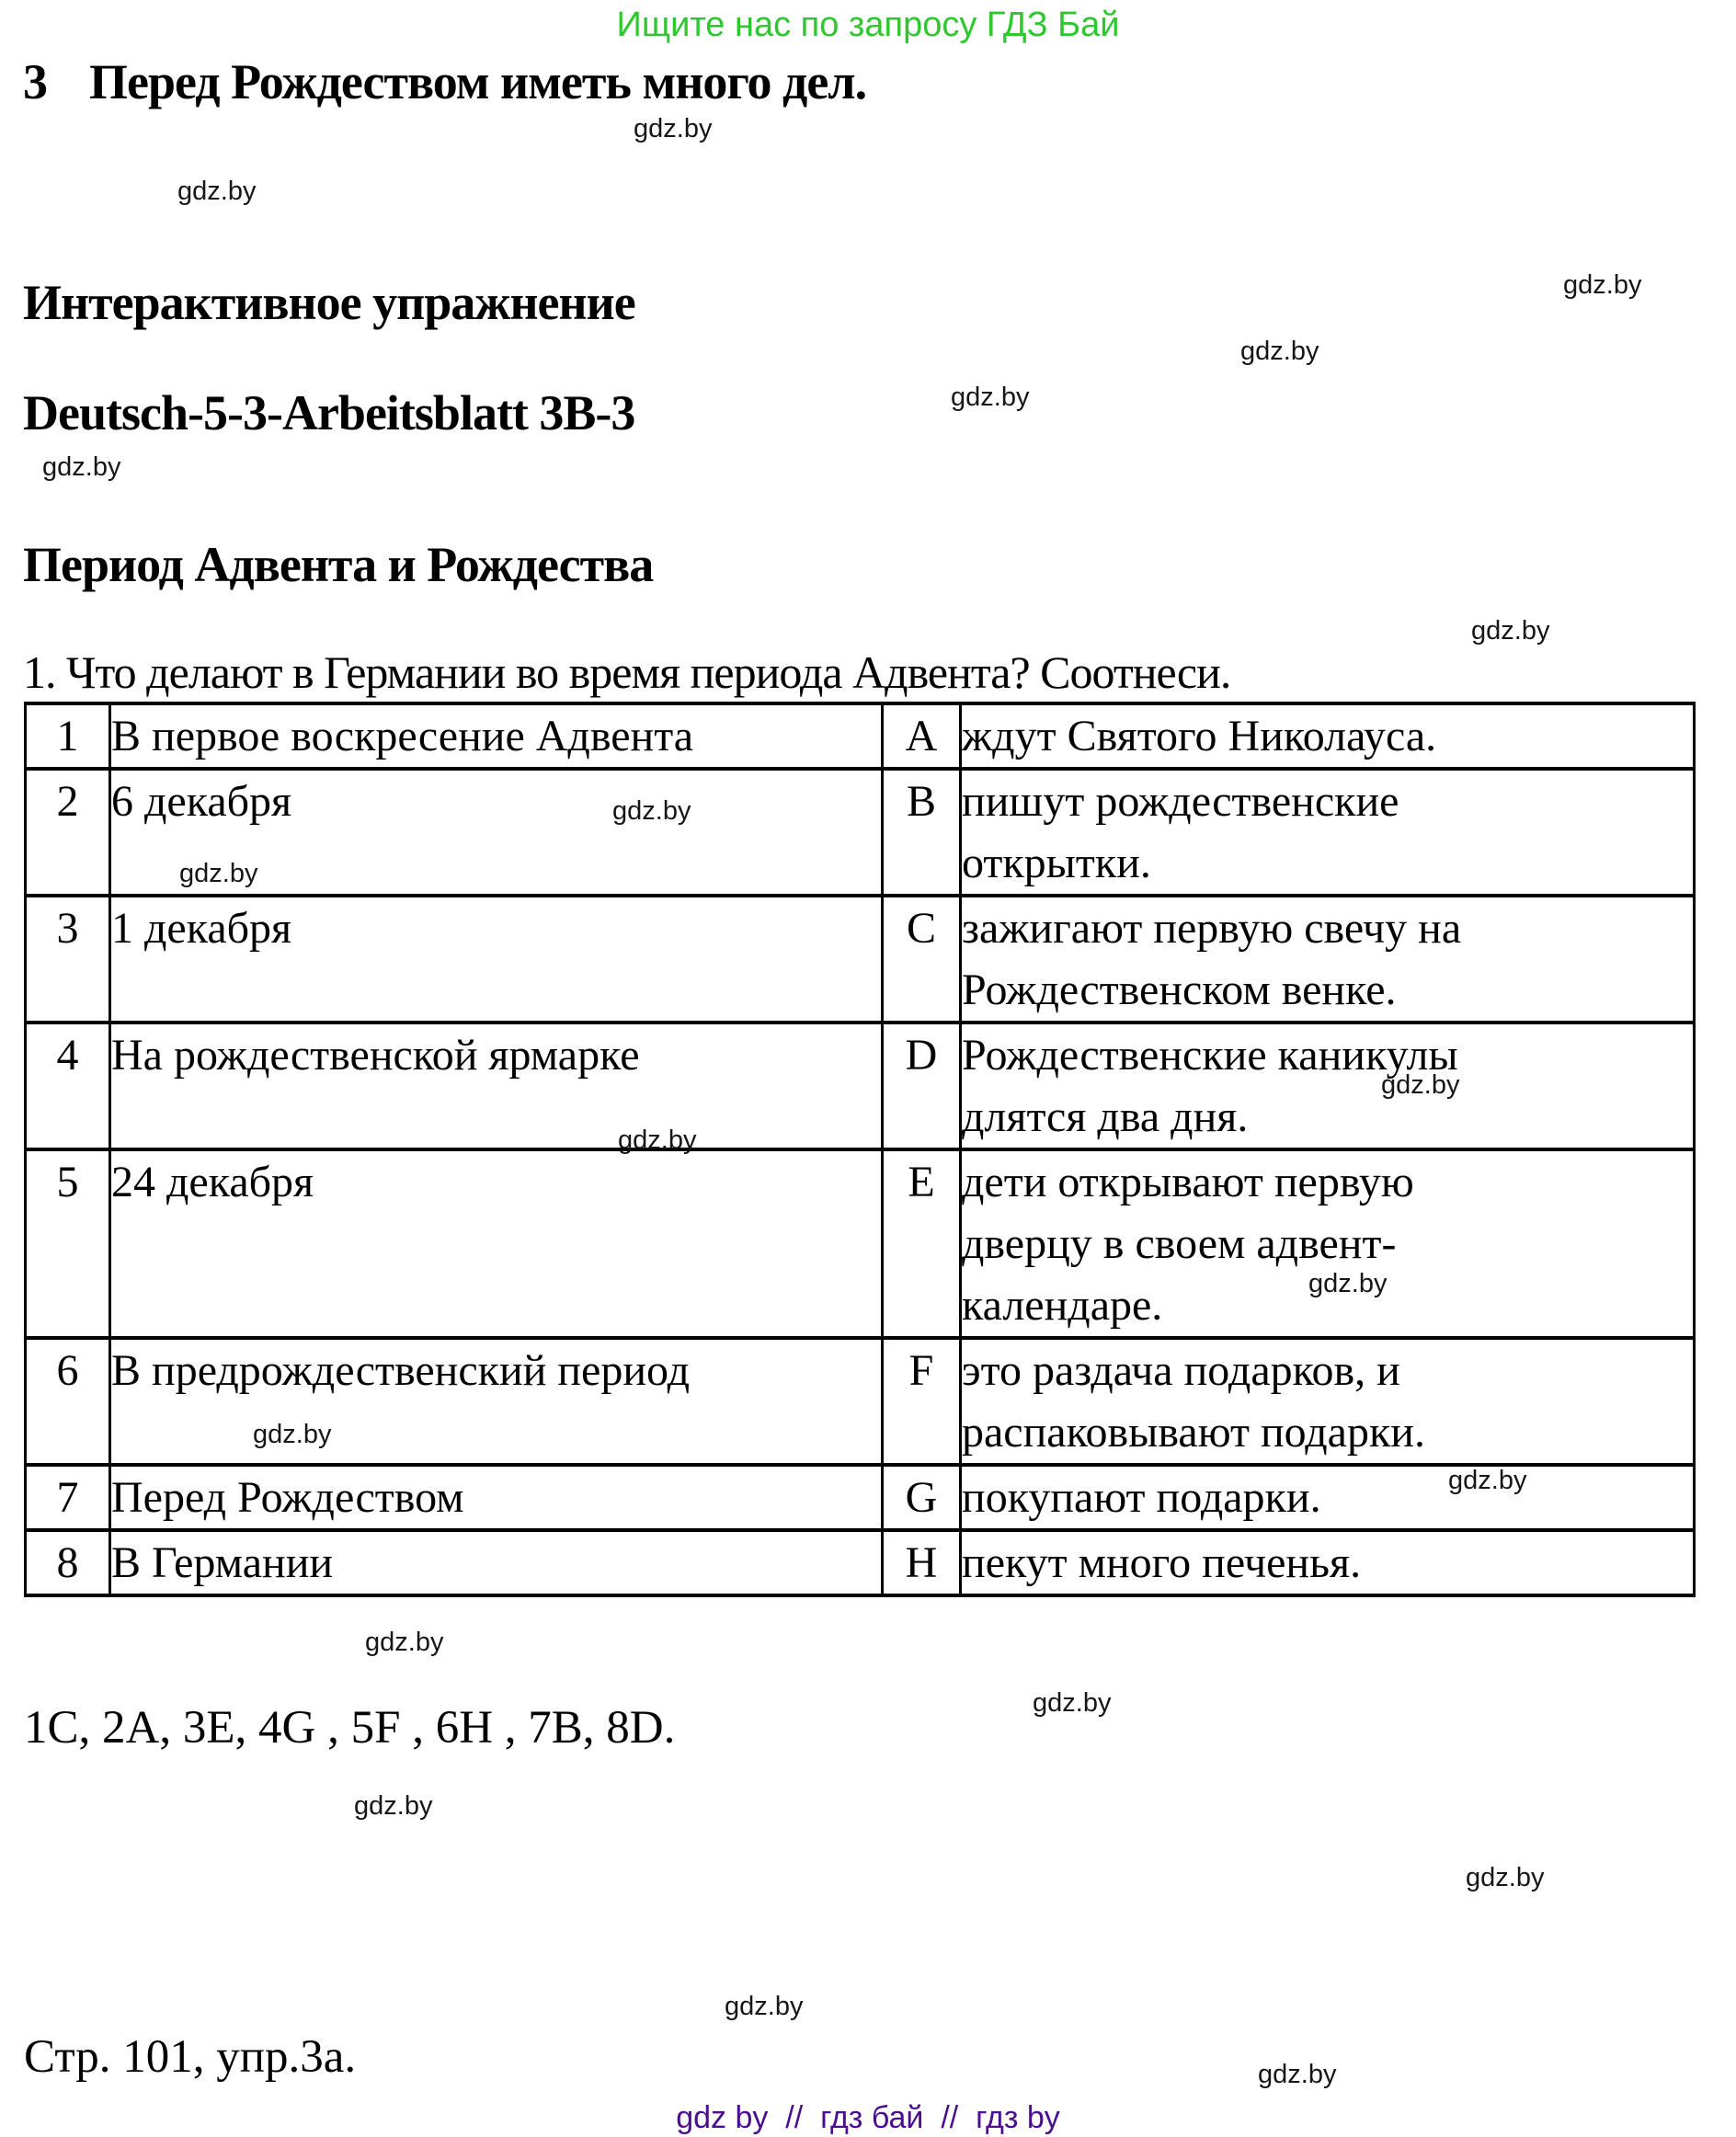  I want to click on action-cell: пекут много печенья., so click(1327, 1562).